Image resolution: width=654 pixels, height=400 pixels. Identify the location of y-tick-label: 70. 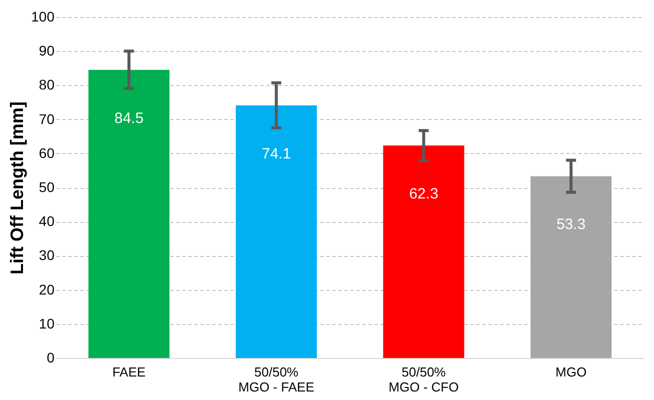
(46, 118).